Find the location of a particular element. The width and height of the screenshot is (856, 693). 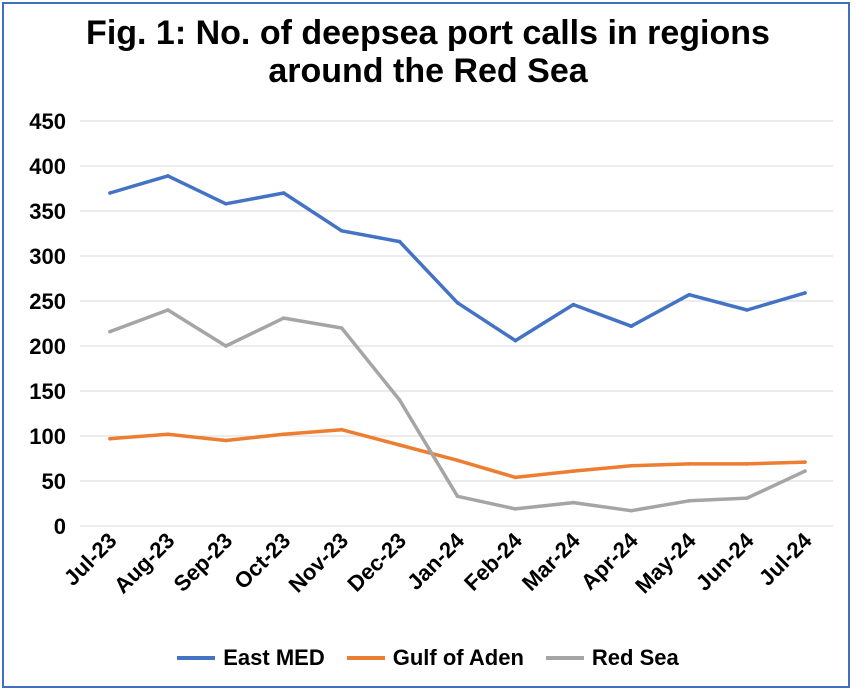

series-line-gulf-of-aden is located at coordinates (457, 453).